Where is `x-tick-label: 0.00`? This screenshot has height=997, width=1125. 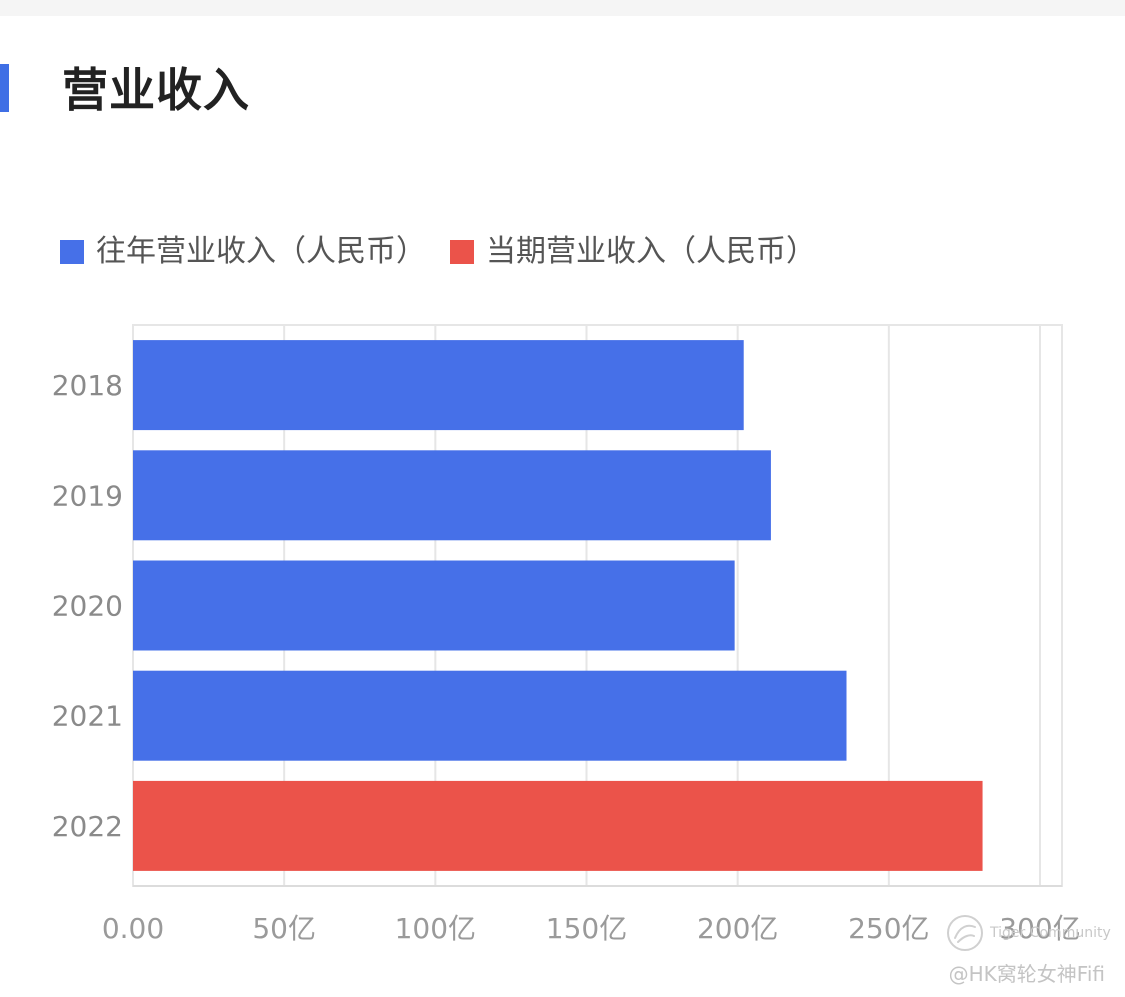 x-tick-label: 0.00 is located at coordinates (133, 928).